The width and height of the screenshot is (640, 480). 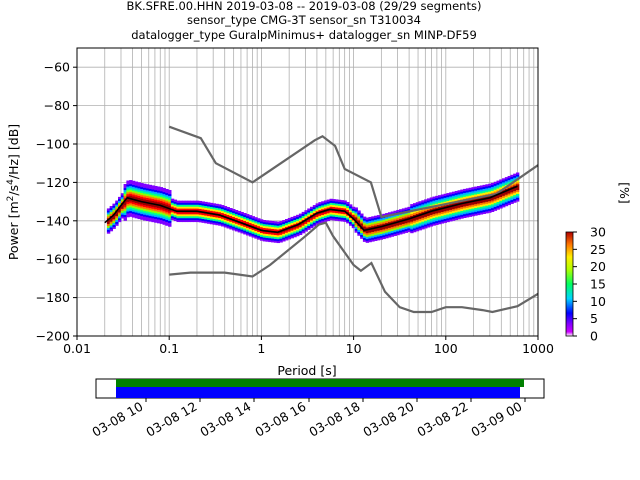 I want to click on colorbar-tick-label: 20, so click(x=598, y=266).